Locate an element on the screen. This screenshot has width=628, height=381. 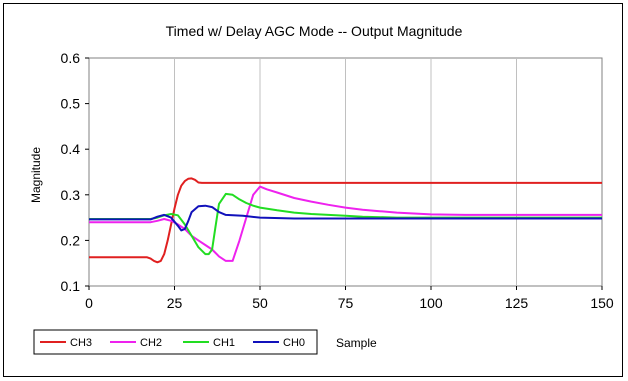
y-tick-label: 0.3 is located at coordinates (71, 195).